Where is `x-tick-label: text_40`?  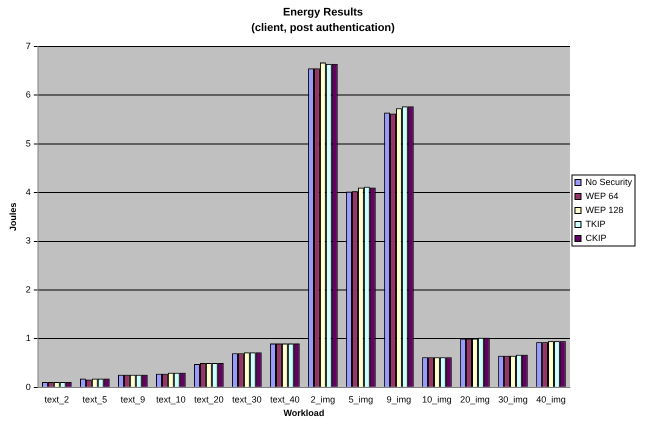
x-tick-label: text_40 is located at coordinates (285, 399).